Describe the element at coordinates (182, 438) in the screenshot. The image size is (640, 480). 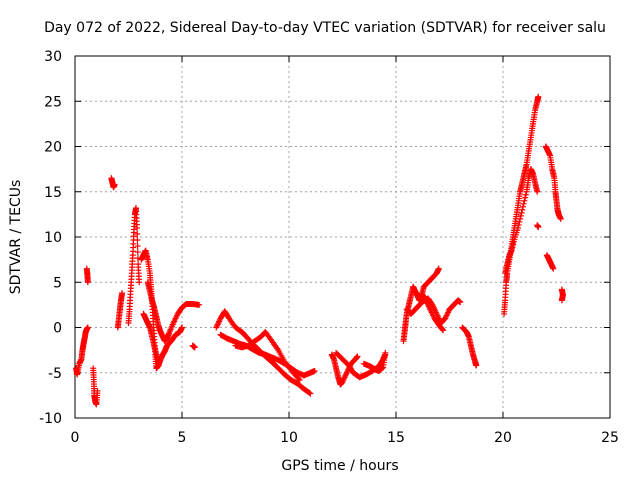
I see `x-tick-label: 5` at that location.